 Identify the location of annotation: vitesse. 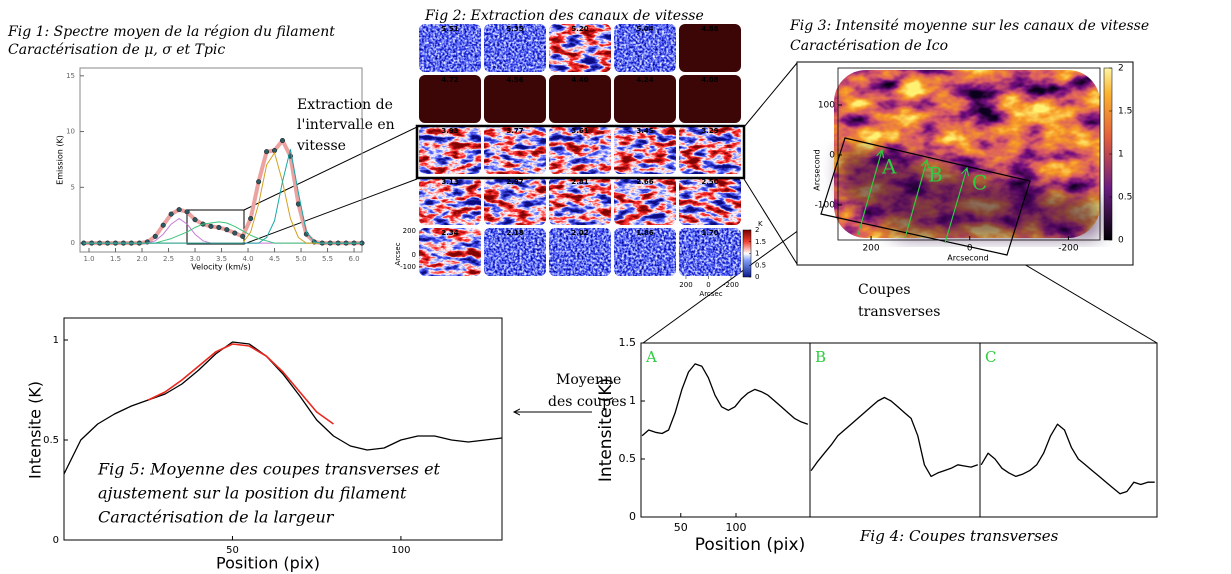
(321, 146).